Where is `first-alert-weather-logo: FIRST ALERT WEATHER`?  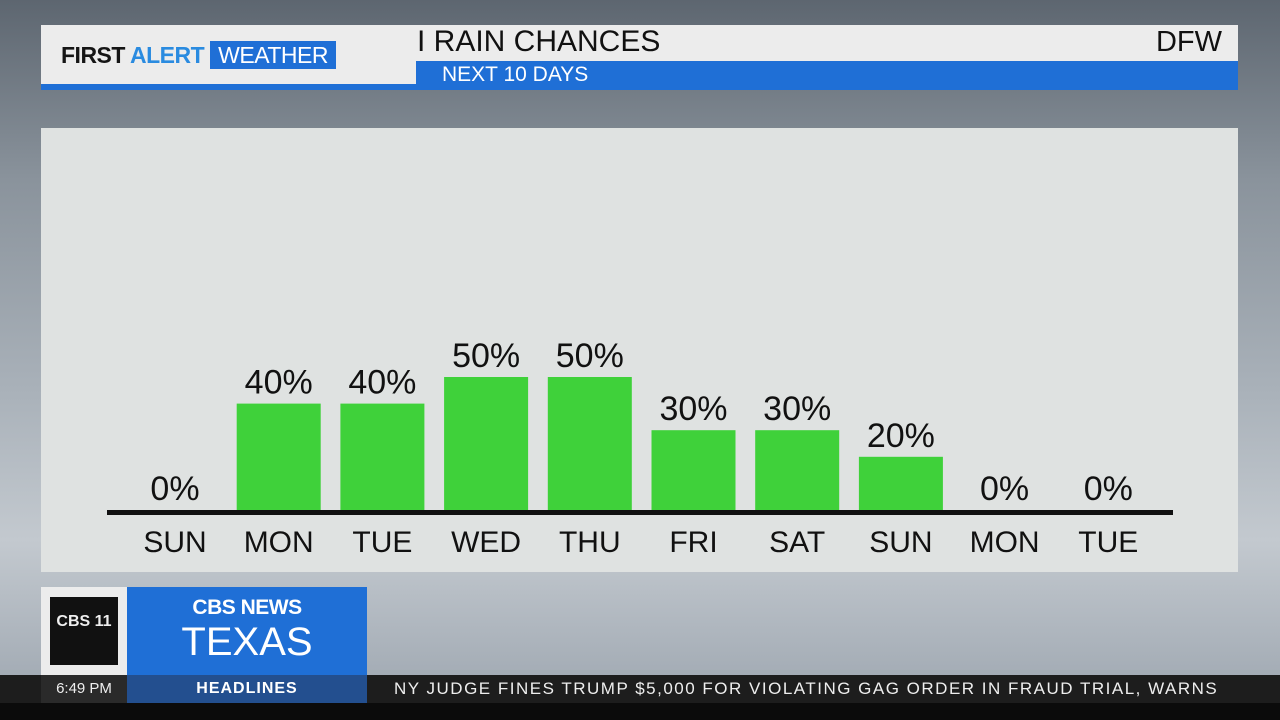 first-alert-weather-logo: FIRST ALERT WEATHER is located at coordinates (198, 55).